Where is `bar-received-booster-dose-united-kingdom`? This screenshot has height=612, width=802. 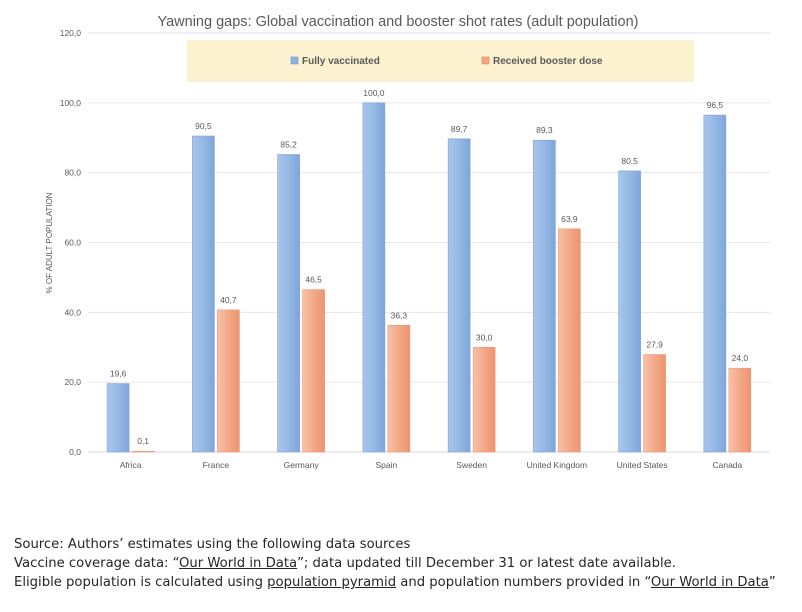
bar-received-booster-dose-united-kingdom is located at coordinates (569, 340).